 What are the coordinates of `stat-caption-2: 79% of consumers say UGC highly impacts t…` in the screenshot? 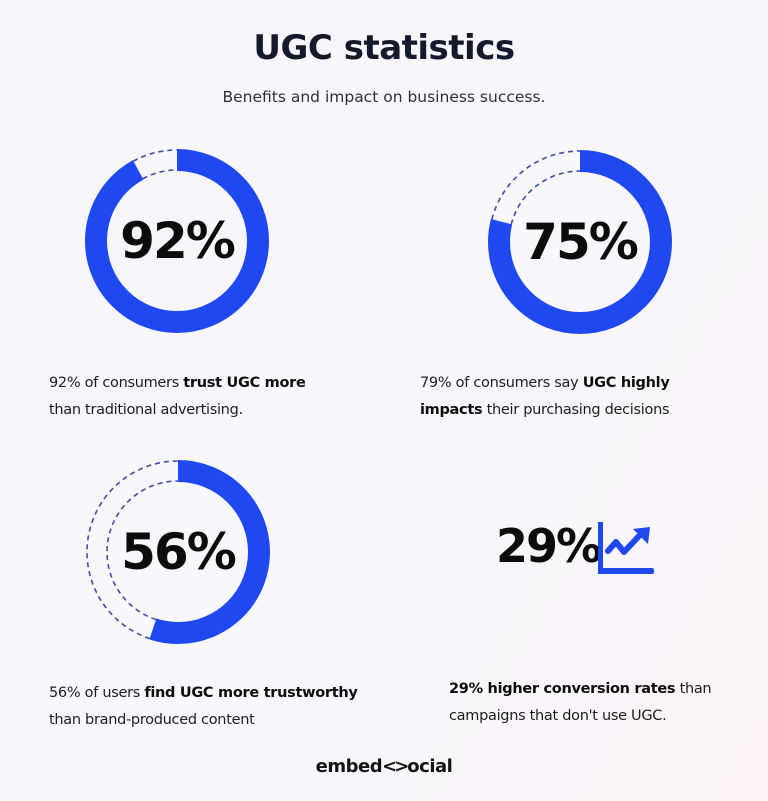 It's located at (545, 396).